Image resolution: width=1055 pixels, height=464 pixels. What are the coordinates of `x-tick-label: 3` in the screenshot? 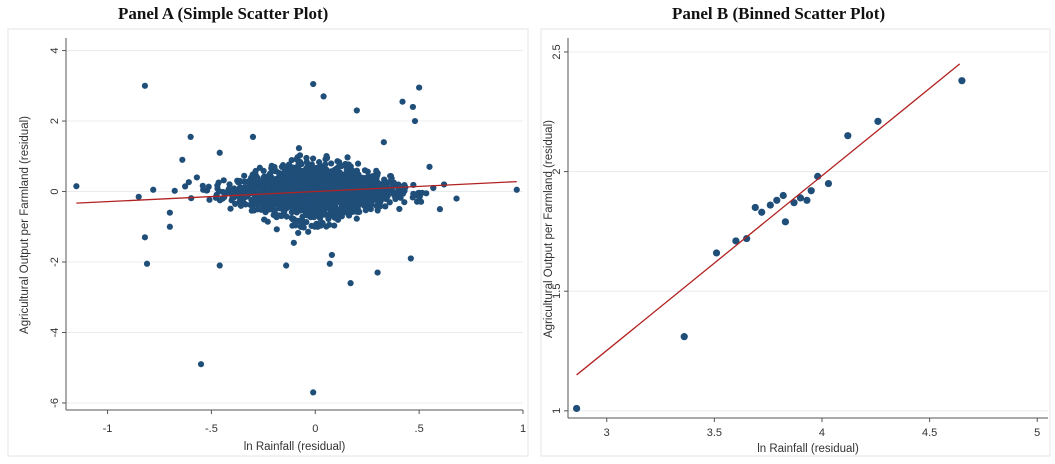 It's located at (607, 433).